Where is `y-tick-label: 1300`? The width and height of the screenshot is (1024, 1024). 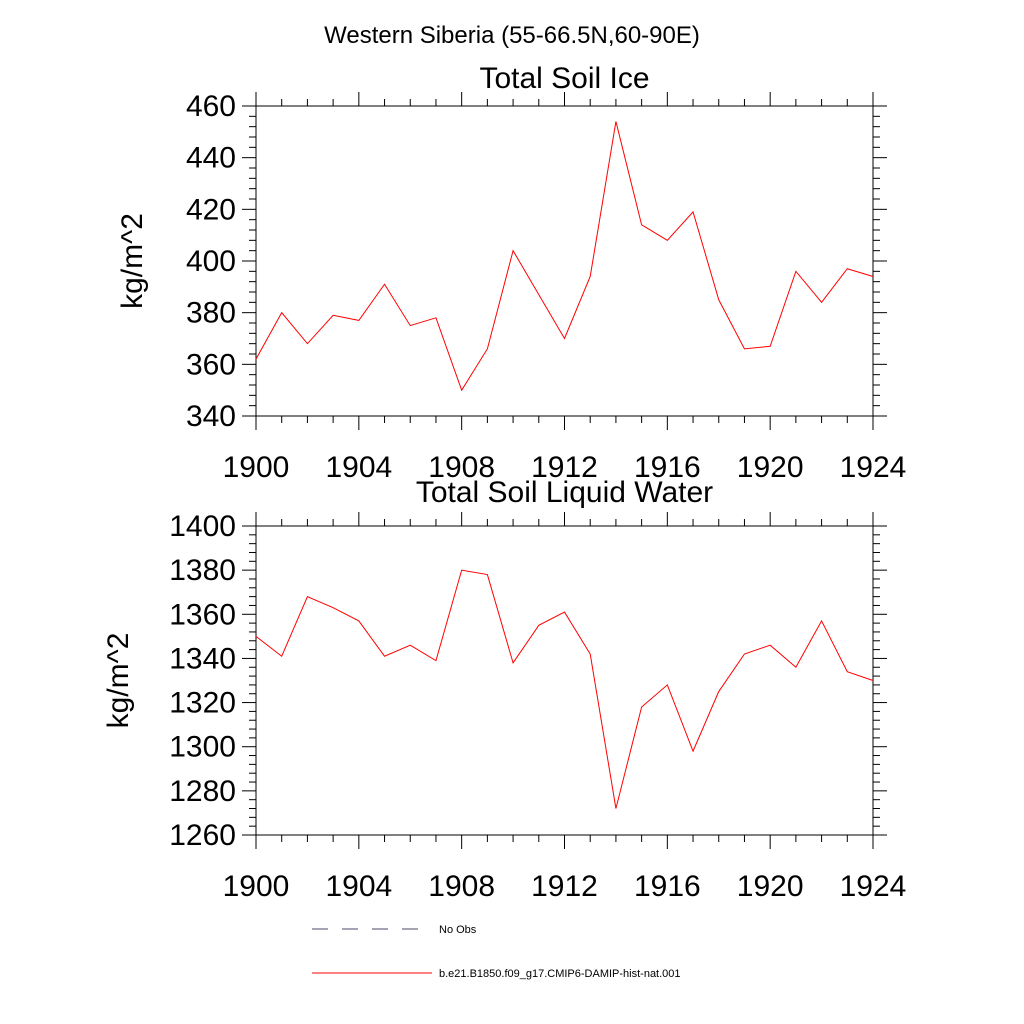 y-tick-label: 1300 is located at coordinates (202, 747).